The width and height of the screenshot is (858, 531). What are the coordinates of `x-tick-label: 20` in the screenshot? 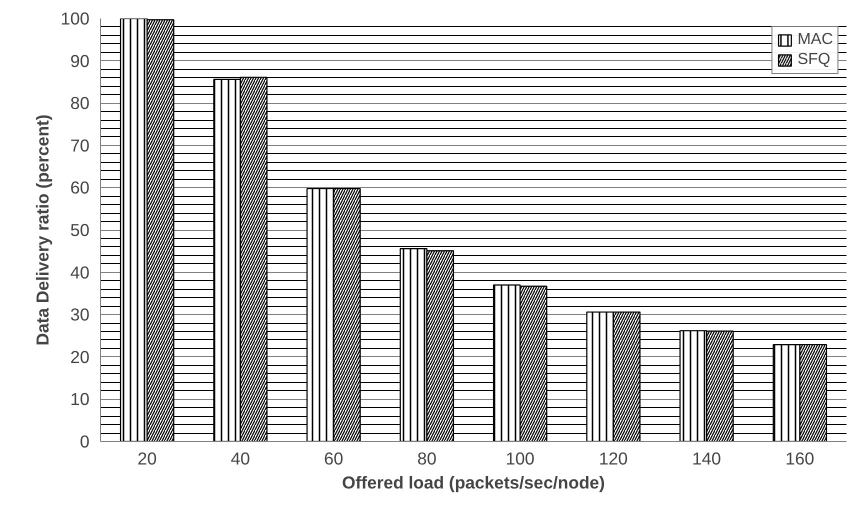 It's located at (147, 458).